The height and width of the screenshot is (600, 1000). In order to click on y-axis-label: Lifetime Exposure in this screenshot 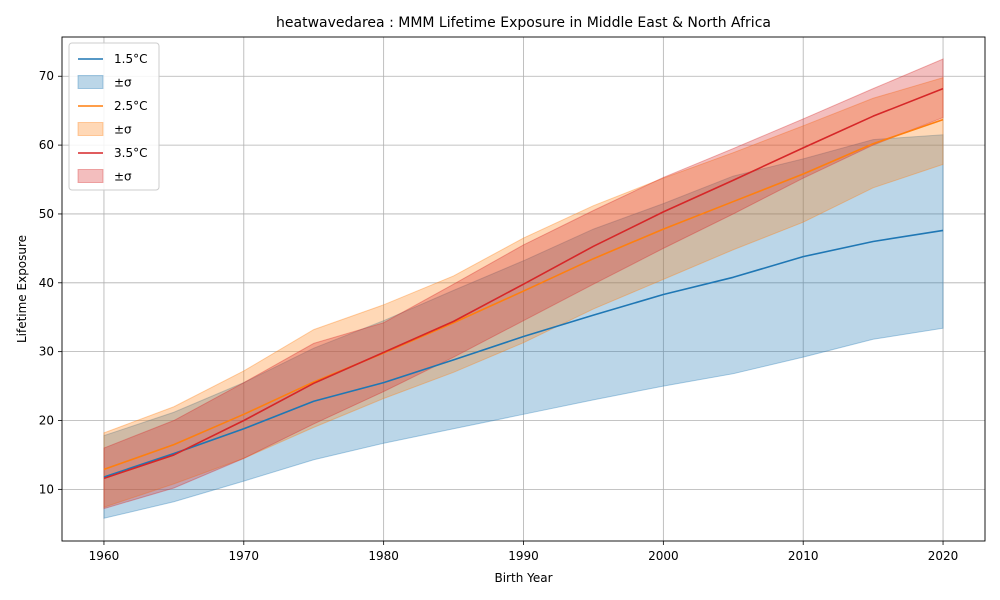, I will do `click(22, 289)`.